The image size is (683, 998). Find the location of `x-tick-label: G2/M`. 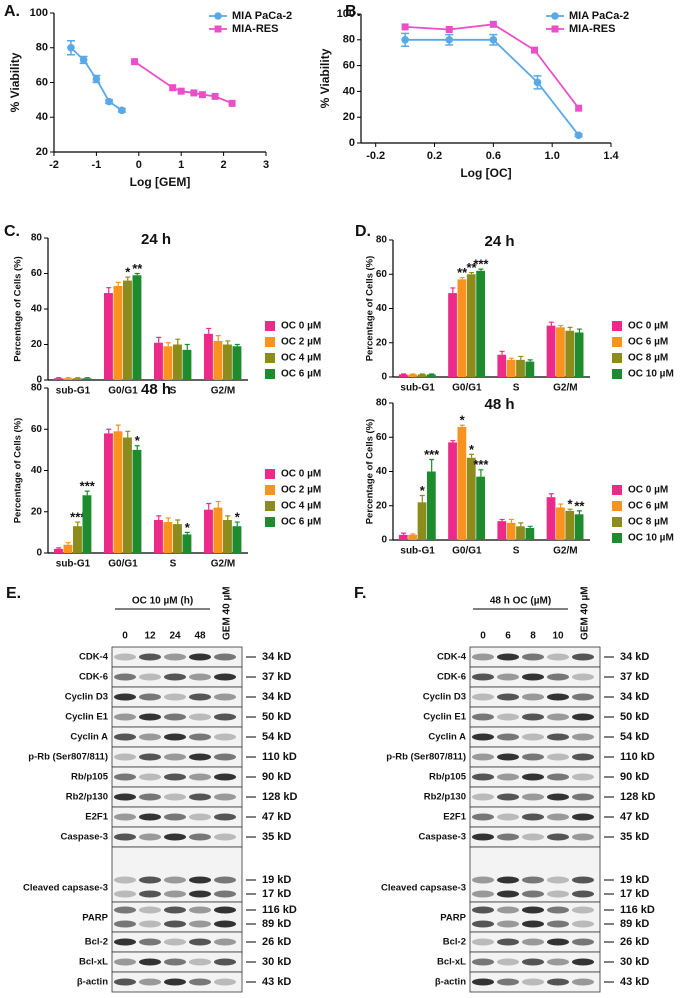

x-tick-label: G2/M is located at coordinates (565, 388).